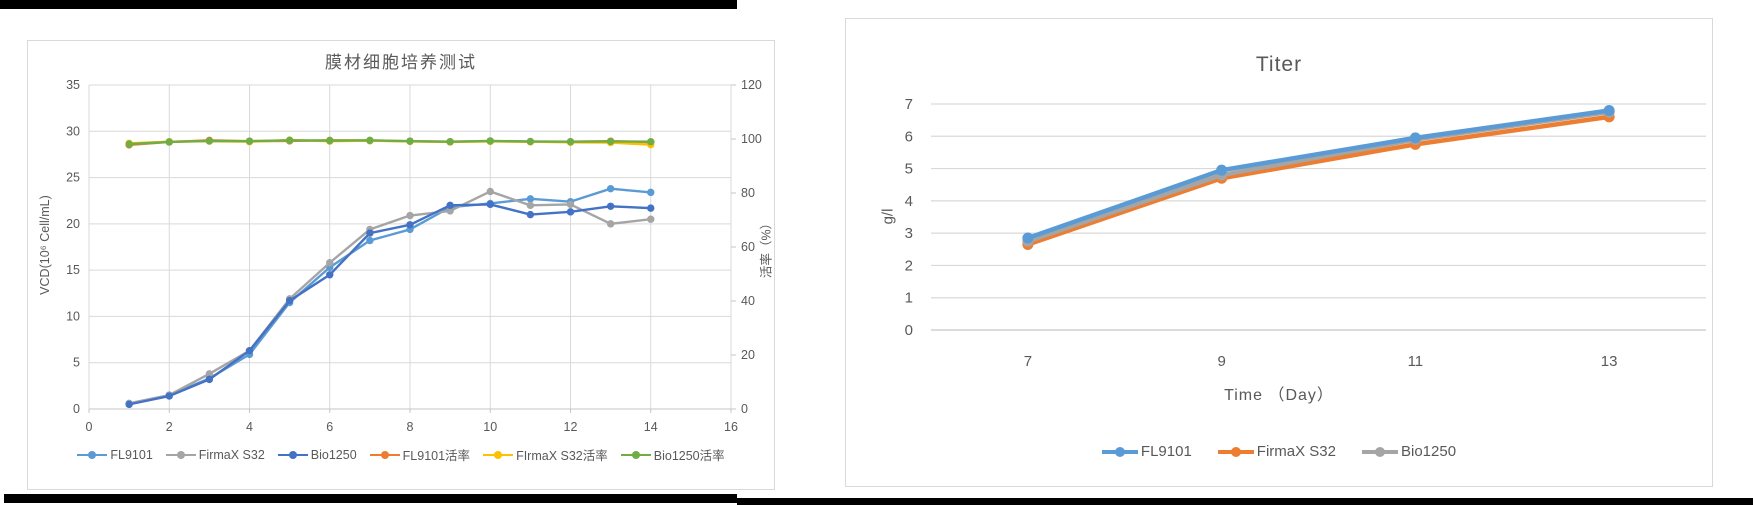 This screenshot has height=505, width=1753. Describe the element at coordinates (249, 427) in the screenshot. I see `x-tick-label: 4` at that location.